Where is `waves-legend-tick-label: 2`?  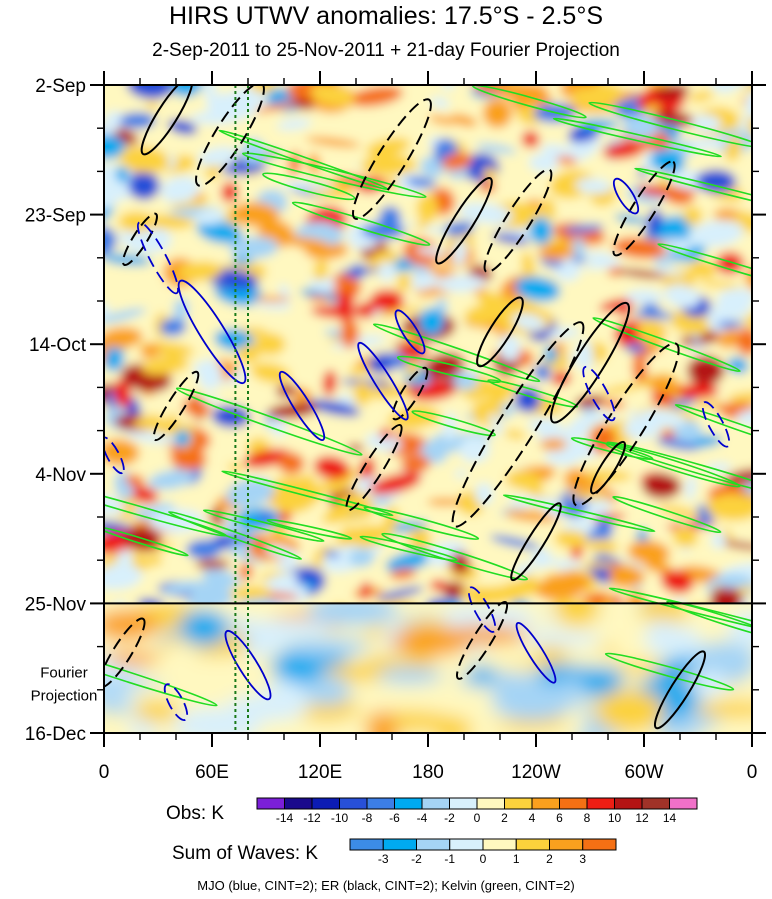 waves-legend-tick-label: 2 is located at coordinates (549, 859).